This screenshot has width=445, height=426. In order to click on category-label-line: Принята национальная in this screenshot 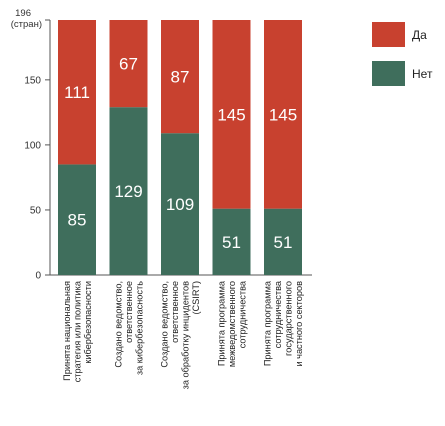, I will do `click(67, 331)`.